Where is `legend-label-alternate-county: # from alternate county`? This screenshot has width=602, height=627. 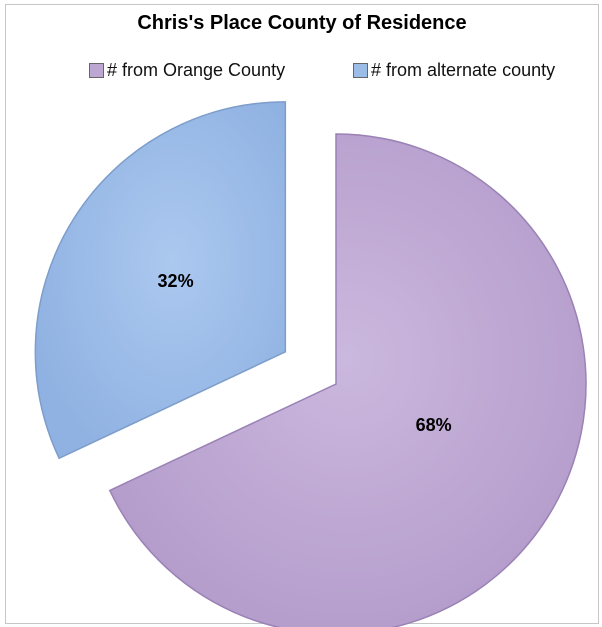
legend-label-alternate-county: # from alternate county is located at coordinates (463, 70).